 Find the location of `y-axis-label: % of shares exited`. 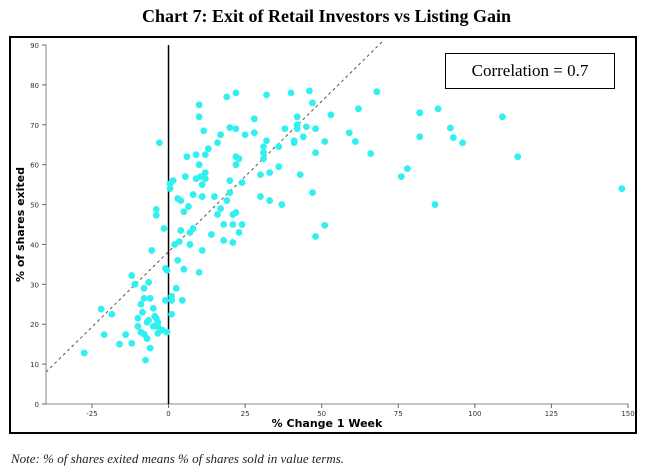

y-axis-label: % of shares exited is located at coordinates (20, 224).